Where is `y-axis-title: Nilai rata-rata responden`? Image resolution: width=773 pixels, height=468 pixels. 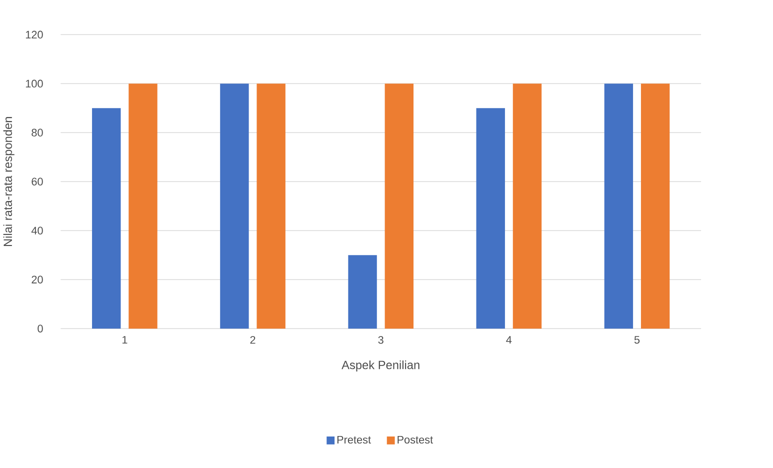
y-axis-title: Nilai rata-rata responden is located at coordinates (8, 181).